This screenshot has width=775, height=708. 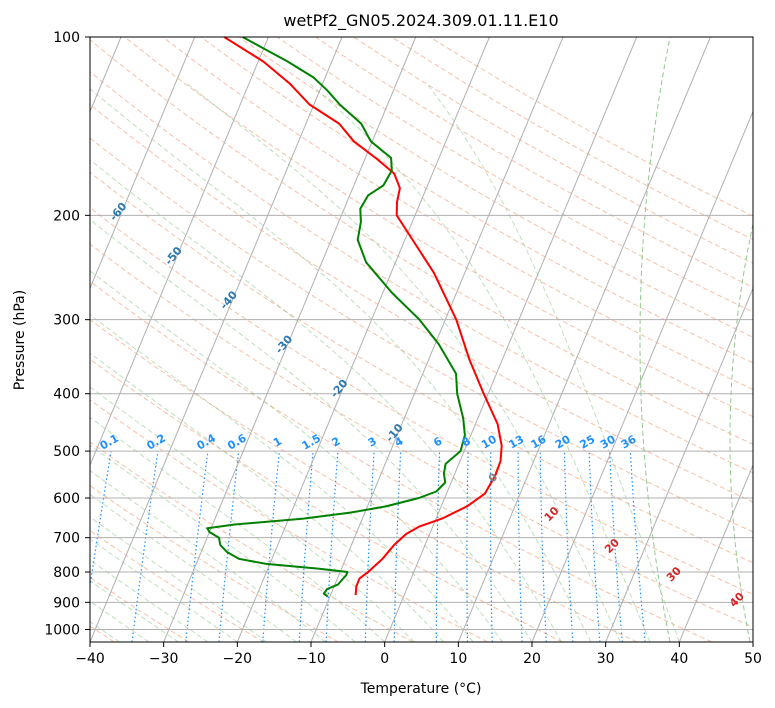 I want to click on x-tick-label: −10, so click(x=311, y=659).